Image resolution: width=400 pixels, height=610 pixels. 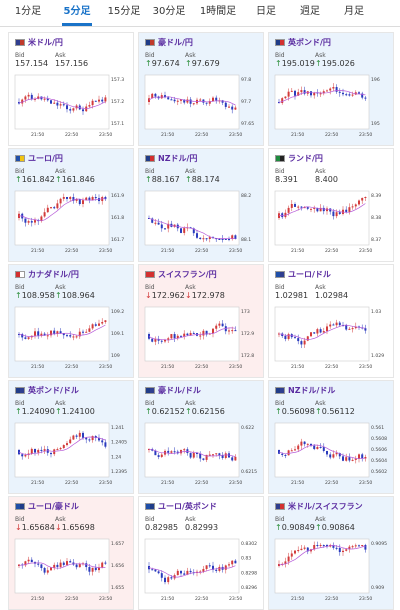 What do you see at coordinates (53, 274) in the screenshot?
I see `pair-name: カナダドル/円` at bounding box center [53, 274].